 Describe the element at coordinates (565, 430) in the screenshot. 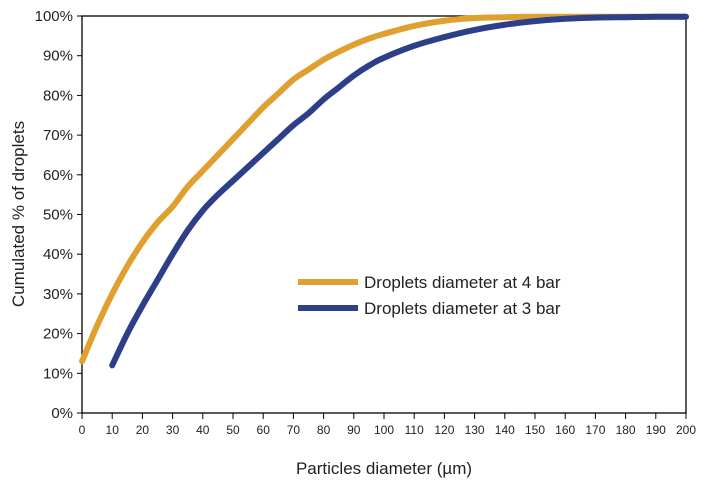

I see `x-tick-label: 160` at that location.